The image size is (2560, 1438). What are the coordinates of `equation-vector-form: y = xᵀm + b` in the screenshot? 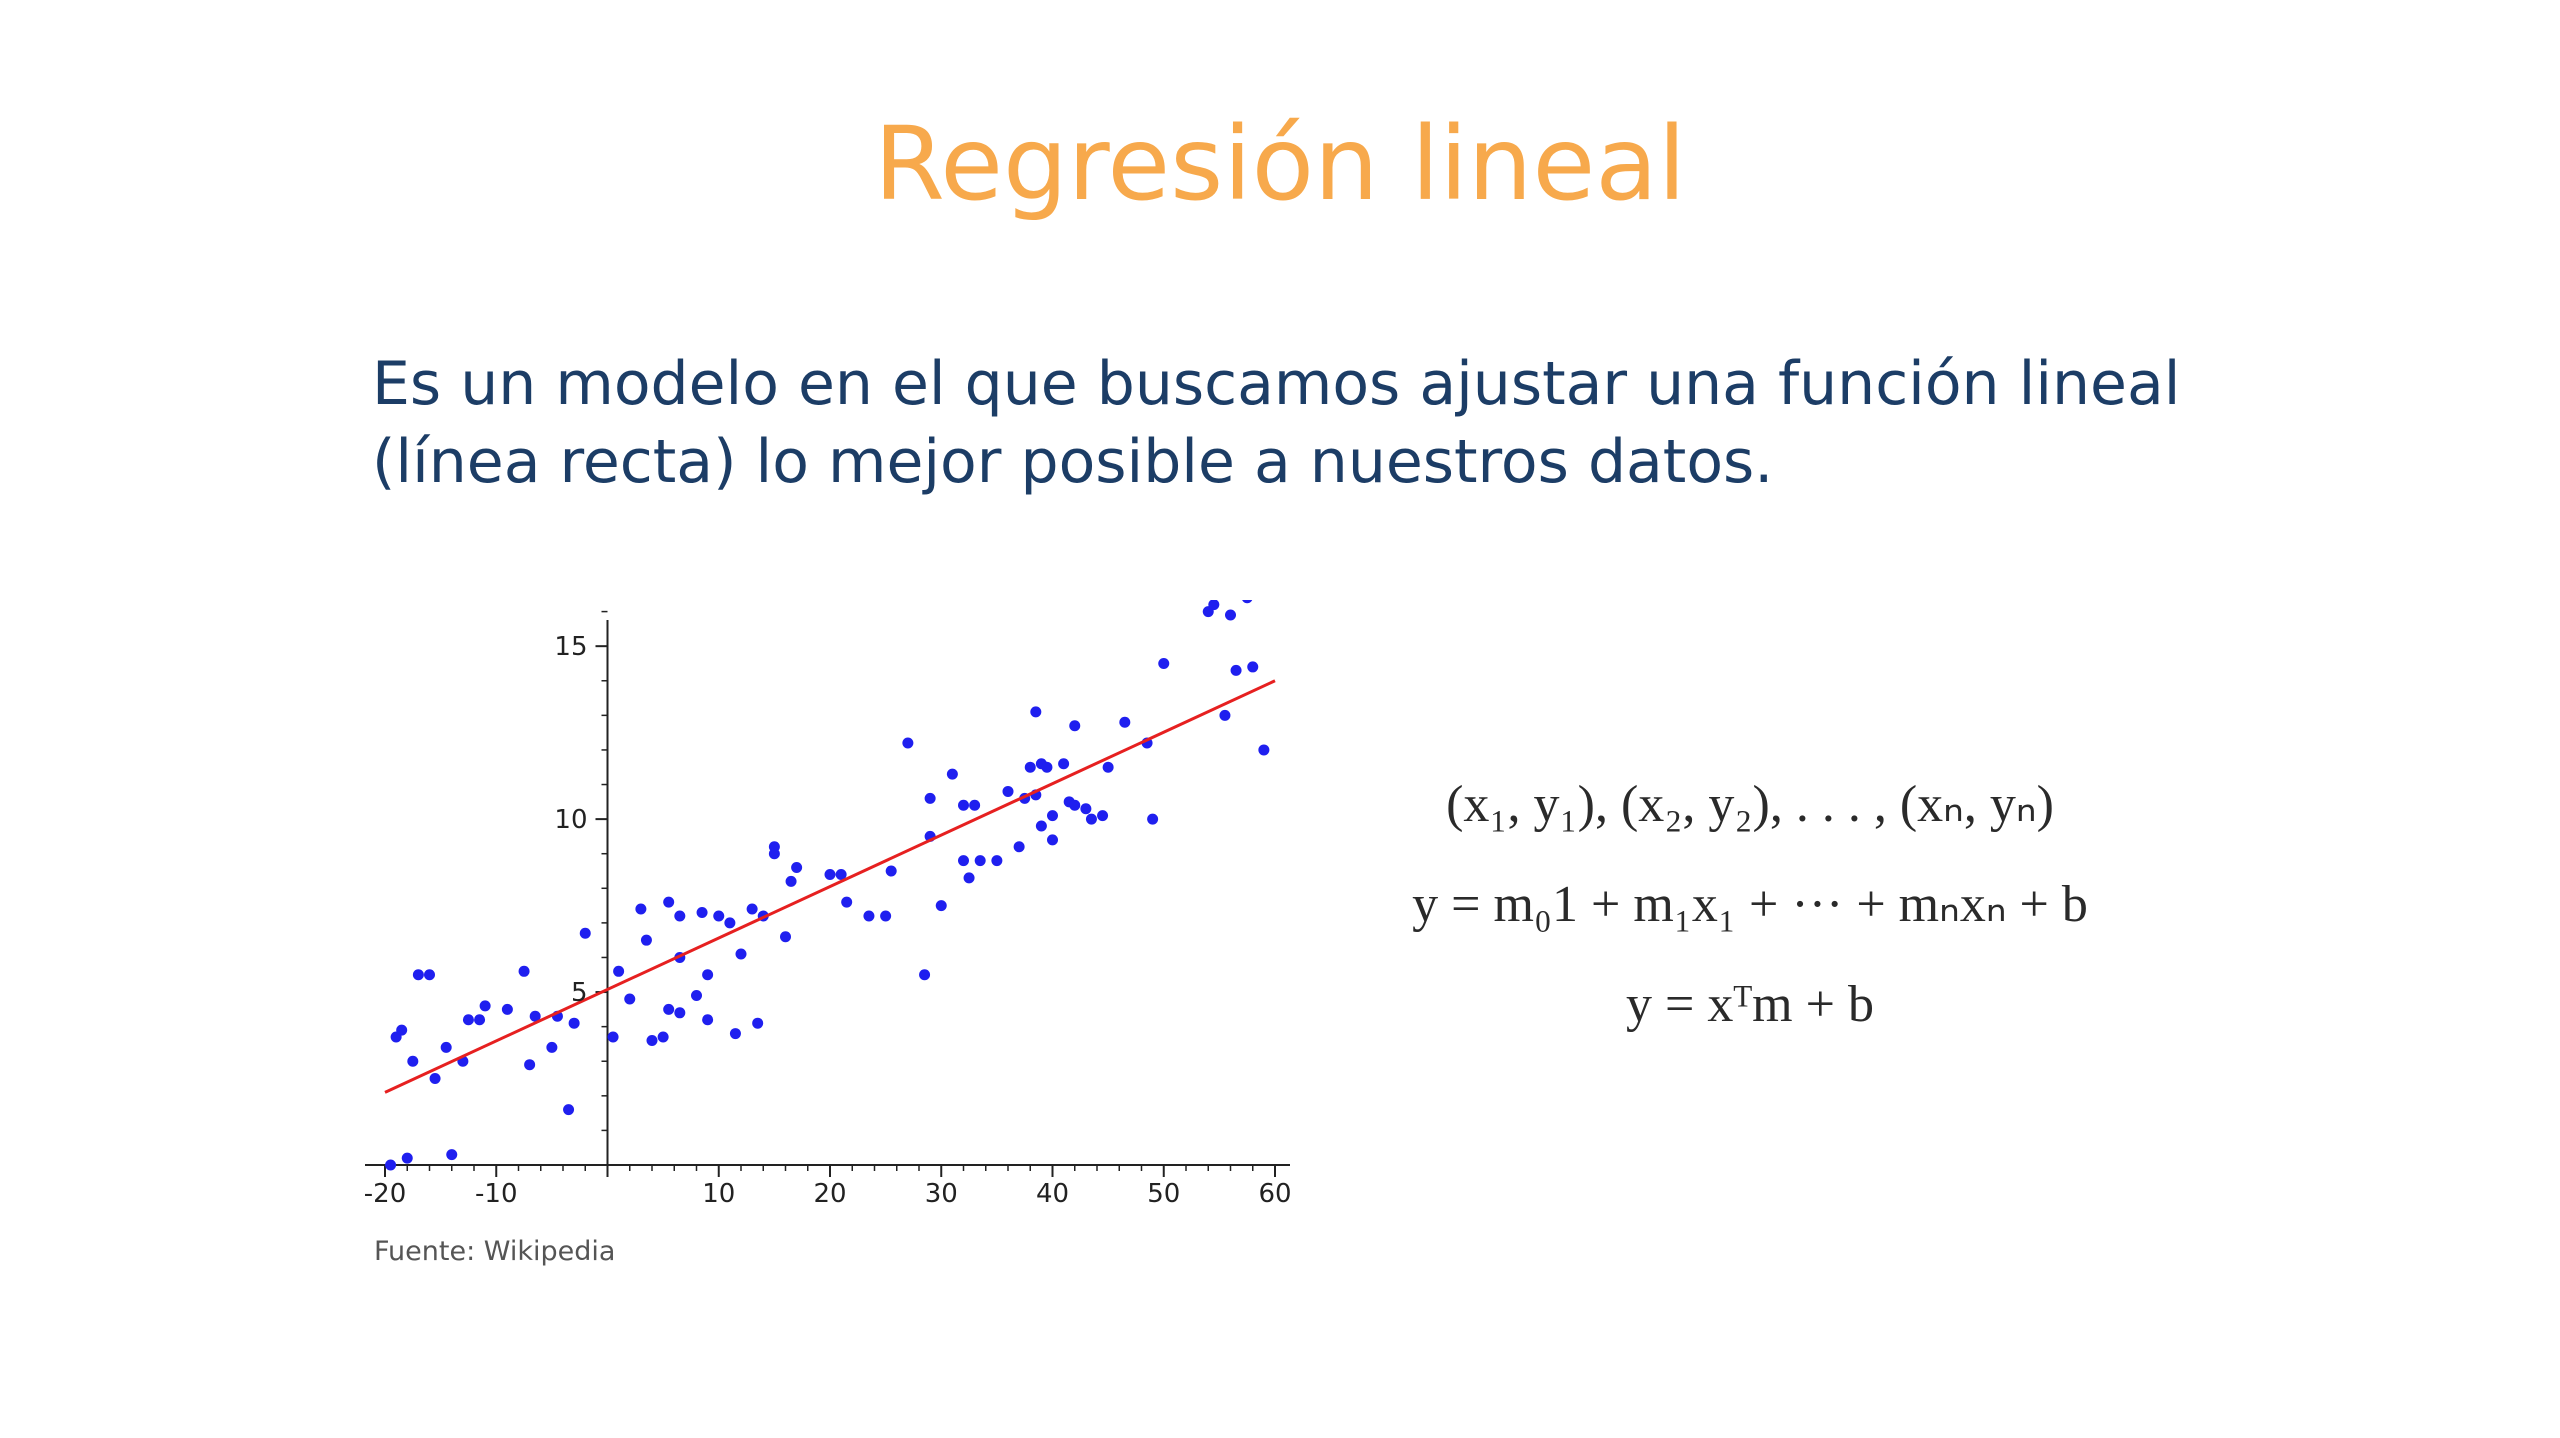 It's located at (1750, 1004).